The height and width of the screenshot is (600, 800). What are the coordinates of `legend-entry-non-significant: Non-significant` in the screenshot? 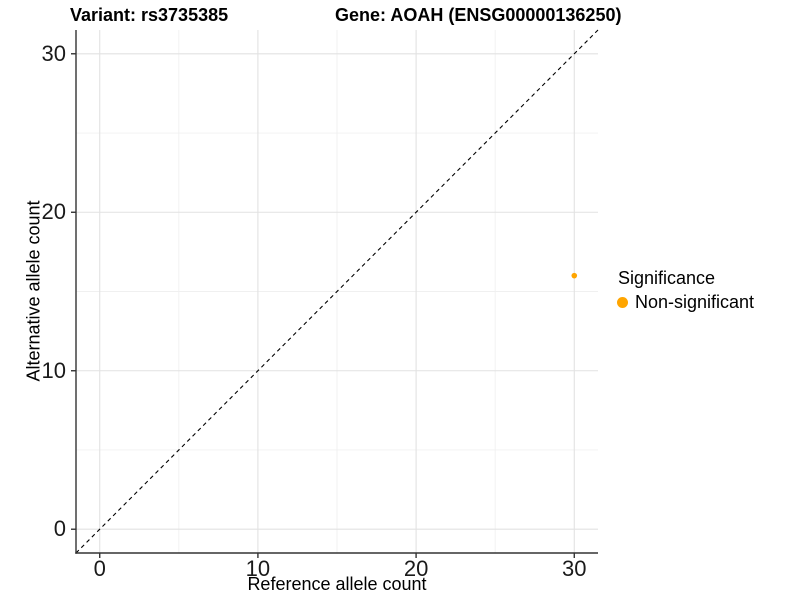 It's located at (685, 302).